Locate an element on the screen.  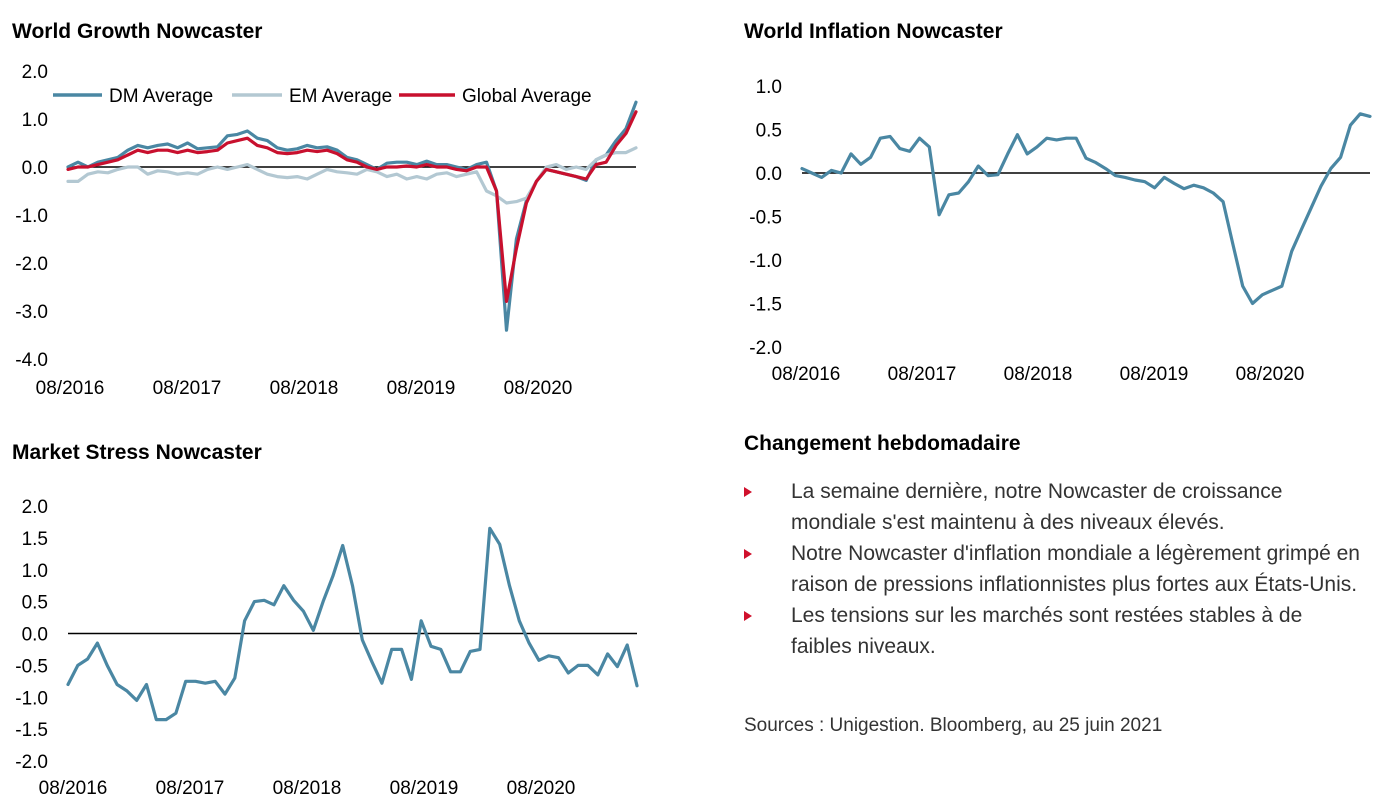
series-line-global-average is located at coordinates (352, 206).